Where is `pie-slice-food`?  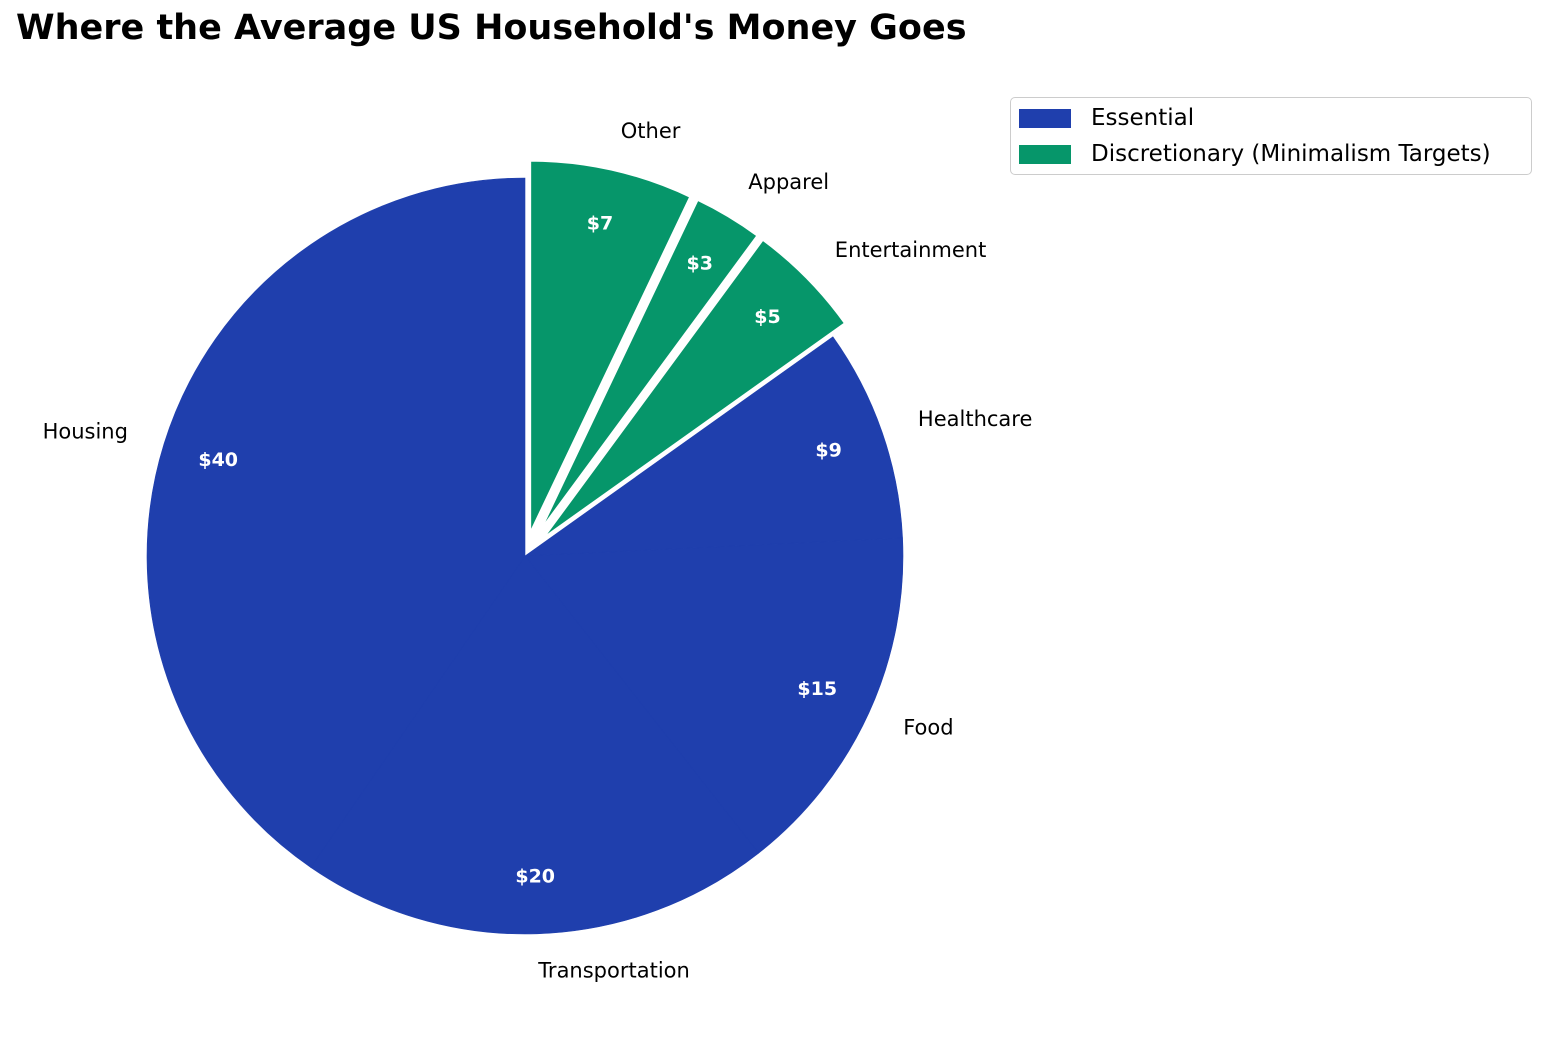
pie-slice-food is located at coordinates (714, 695).